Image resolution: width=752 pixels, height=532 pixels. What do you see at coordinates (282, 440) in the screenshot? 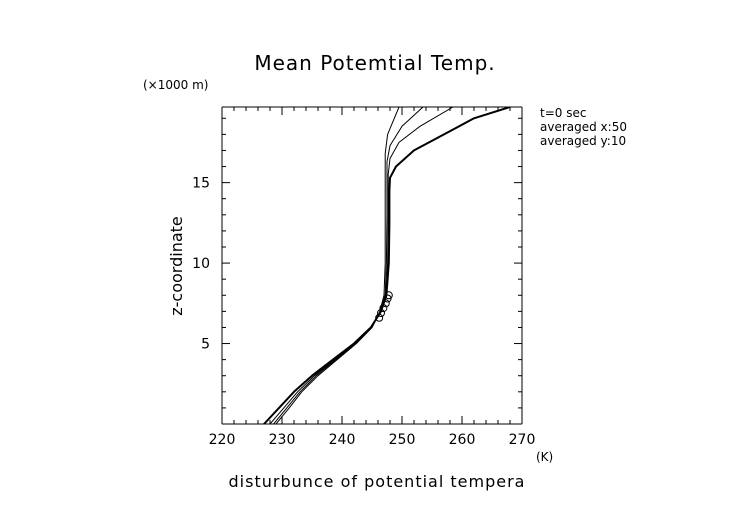
I see `x-tick-label: 230` at bounding box center [282, 440].